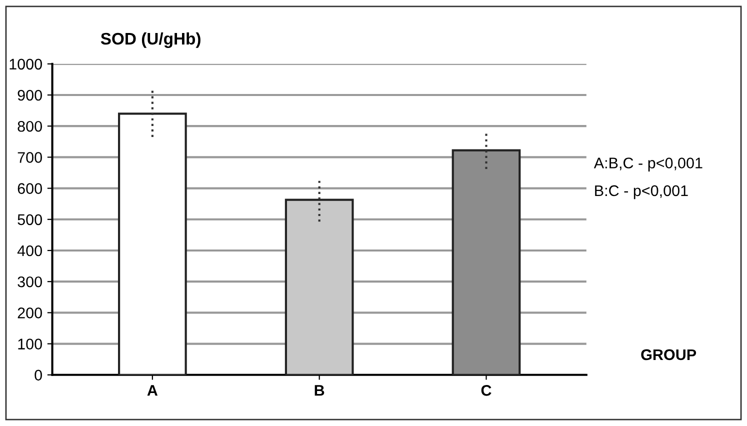  I want to click on y-tick-label: 100, so click(30, 344).